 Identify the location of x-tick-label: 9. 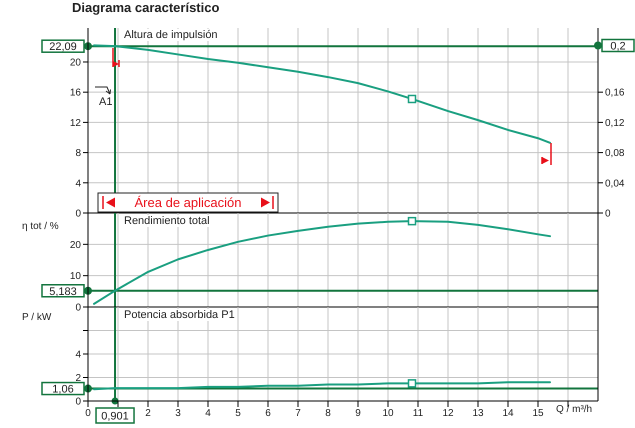
(358, 414).